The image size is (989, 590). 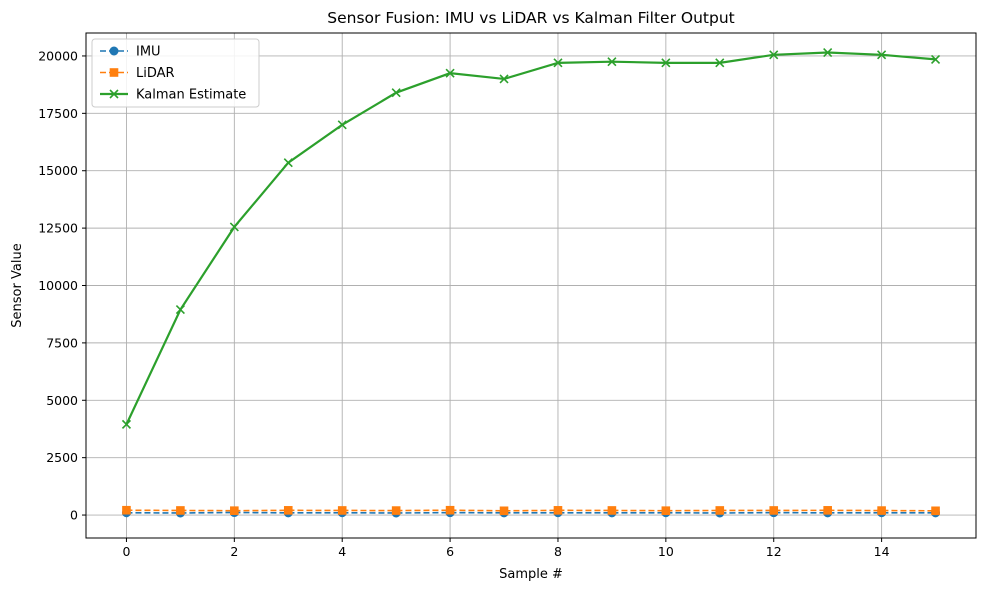 What do you see at coordinates (62, 400) in the screenshot?
I see `y-tick-label: 5000` at bounding box center [62, 400].